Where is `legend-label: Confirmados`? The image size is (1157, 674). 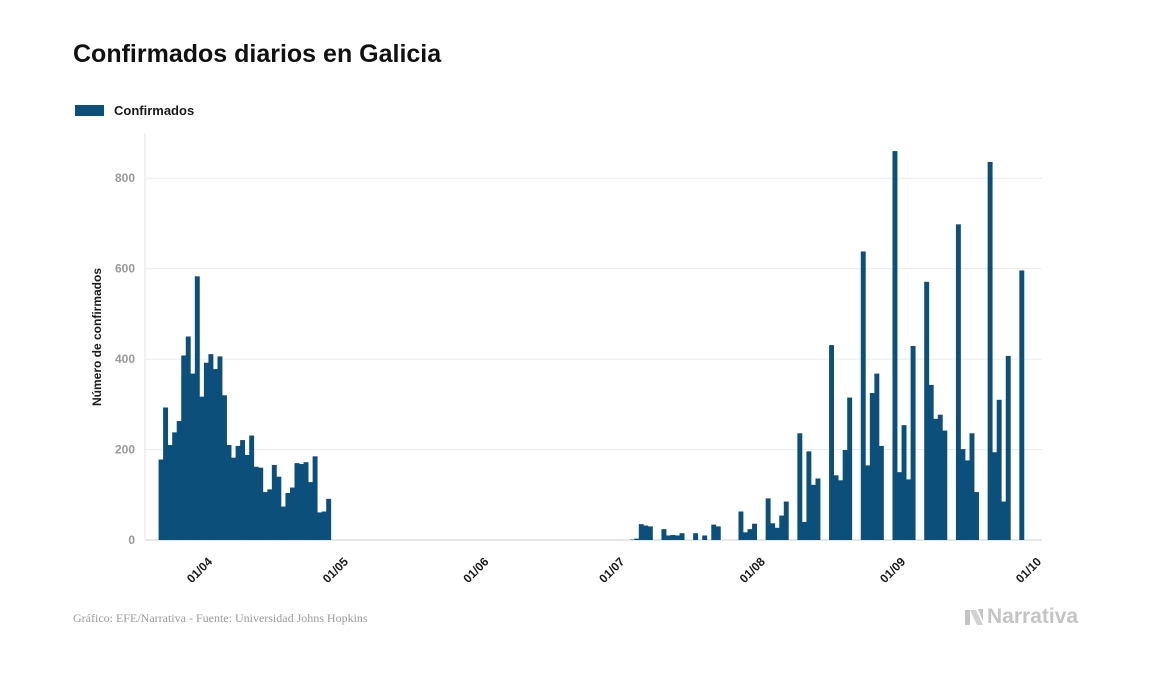
legend-label: Confirmados is located at coordinates (154, 110).